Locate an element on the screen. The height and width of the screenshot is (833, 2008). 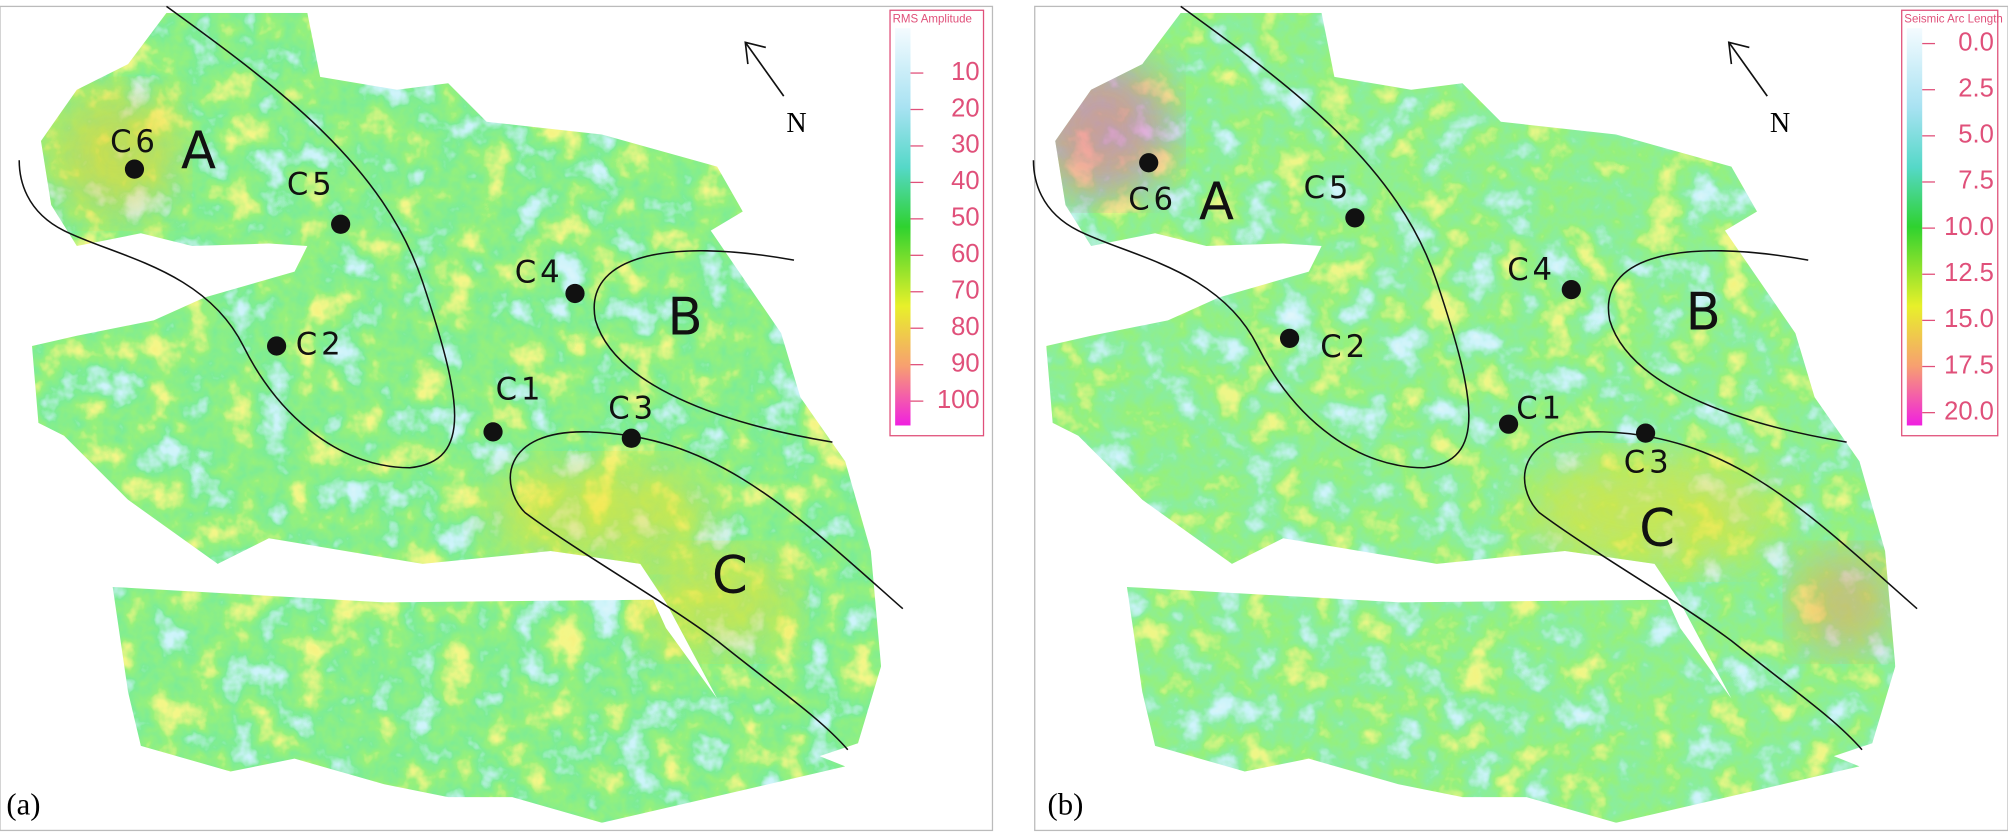
colorbar-tick-label: 70 is located at coordinates (965, 291).